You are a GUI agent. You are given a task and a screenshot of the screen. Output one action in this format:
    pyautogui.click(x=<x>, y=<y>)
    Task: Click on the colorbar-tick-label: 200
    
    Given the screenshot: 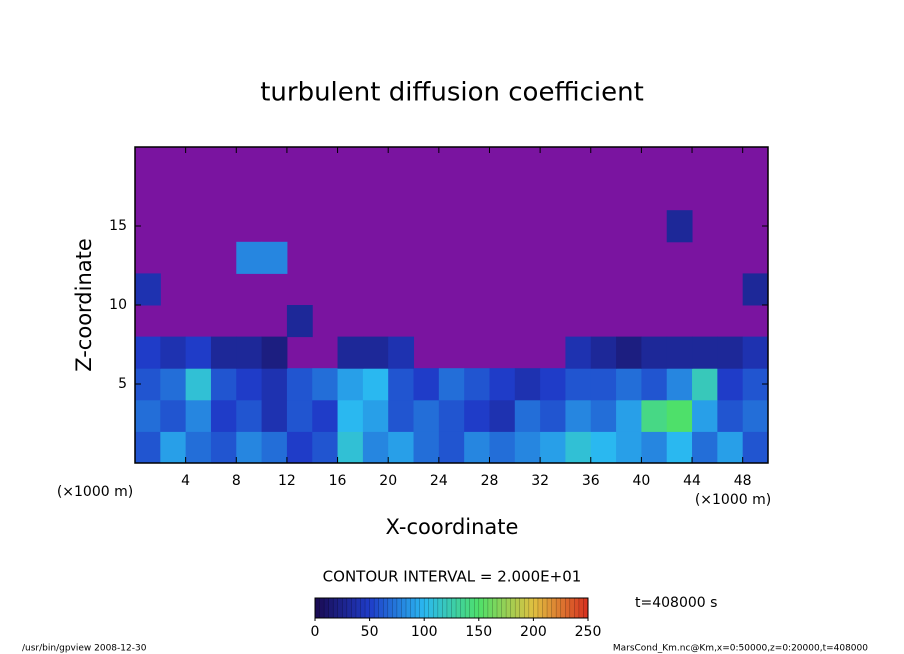 What is the action you would take?
    pyautogui.click(x=533, y=632)
    